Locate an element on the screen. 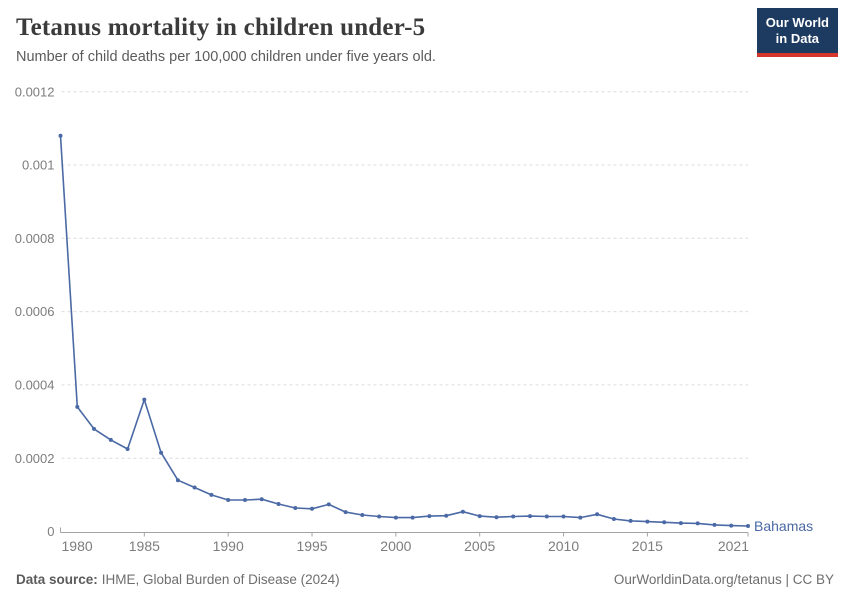 Image resolution: width=850 pixels, height=600 pixels. x-tick-label: 2010 is located at coordinates (563, 546).